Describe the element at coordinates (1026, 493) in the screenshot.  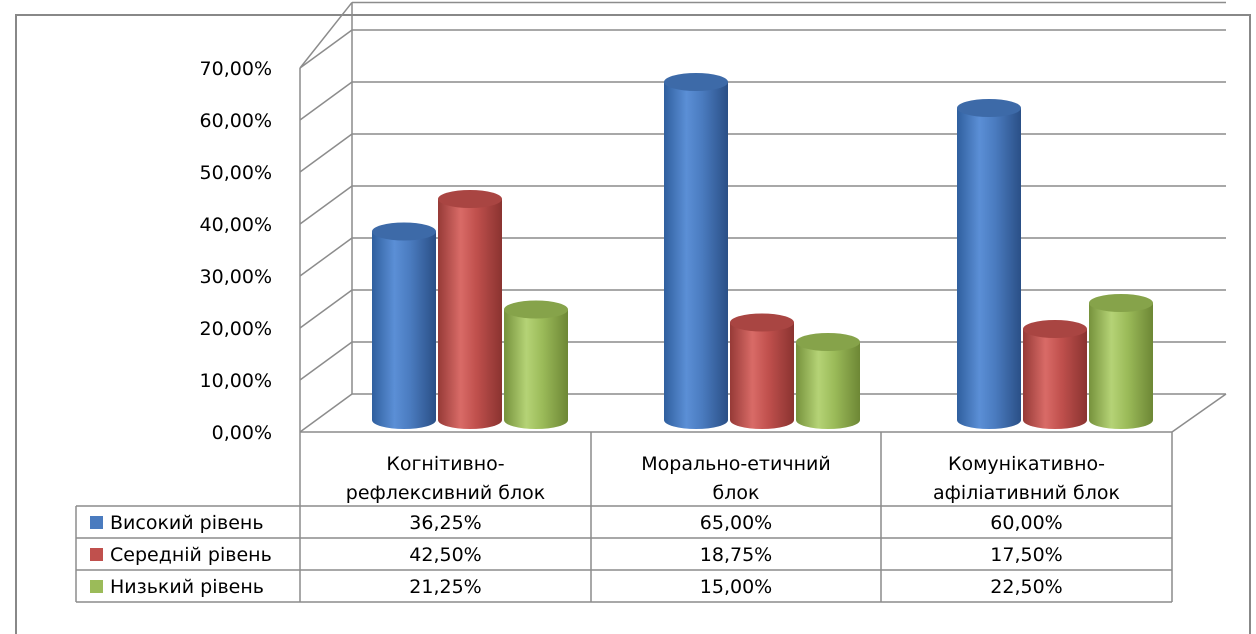
I see `category-label: афіліативний блок` at that location.